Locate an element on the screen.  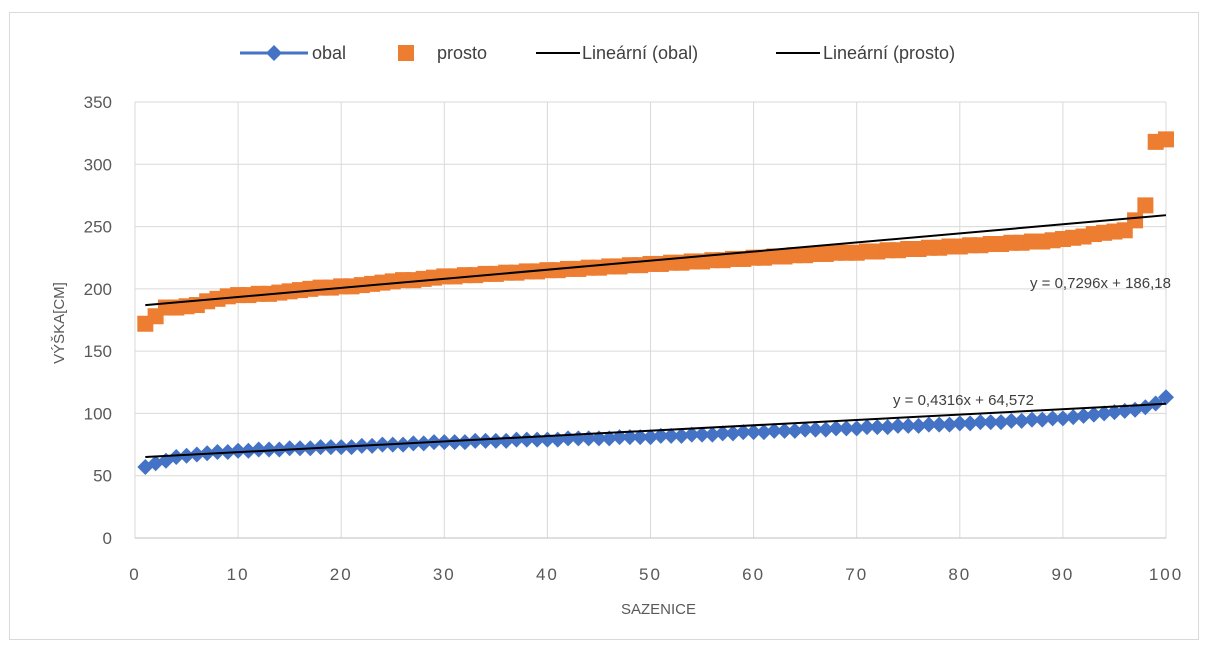
x-tick-label: 60 is located at coordinates (753, 574).